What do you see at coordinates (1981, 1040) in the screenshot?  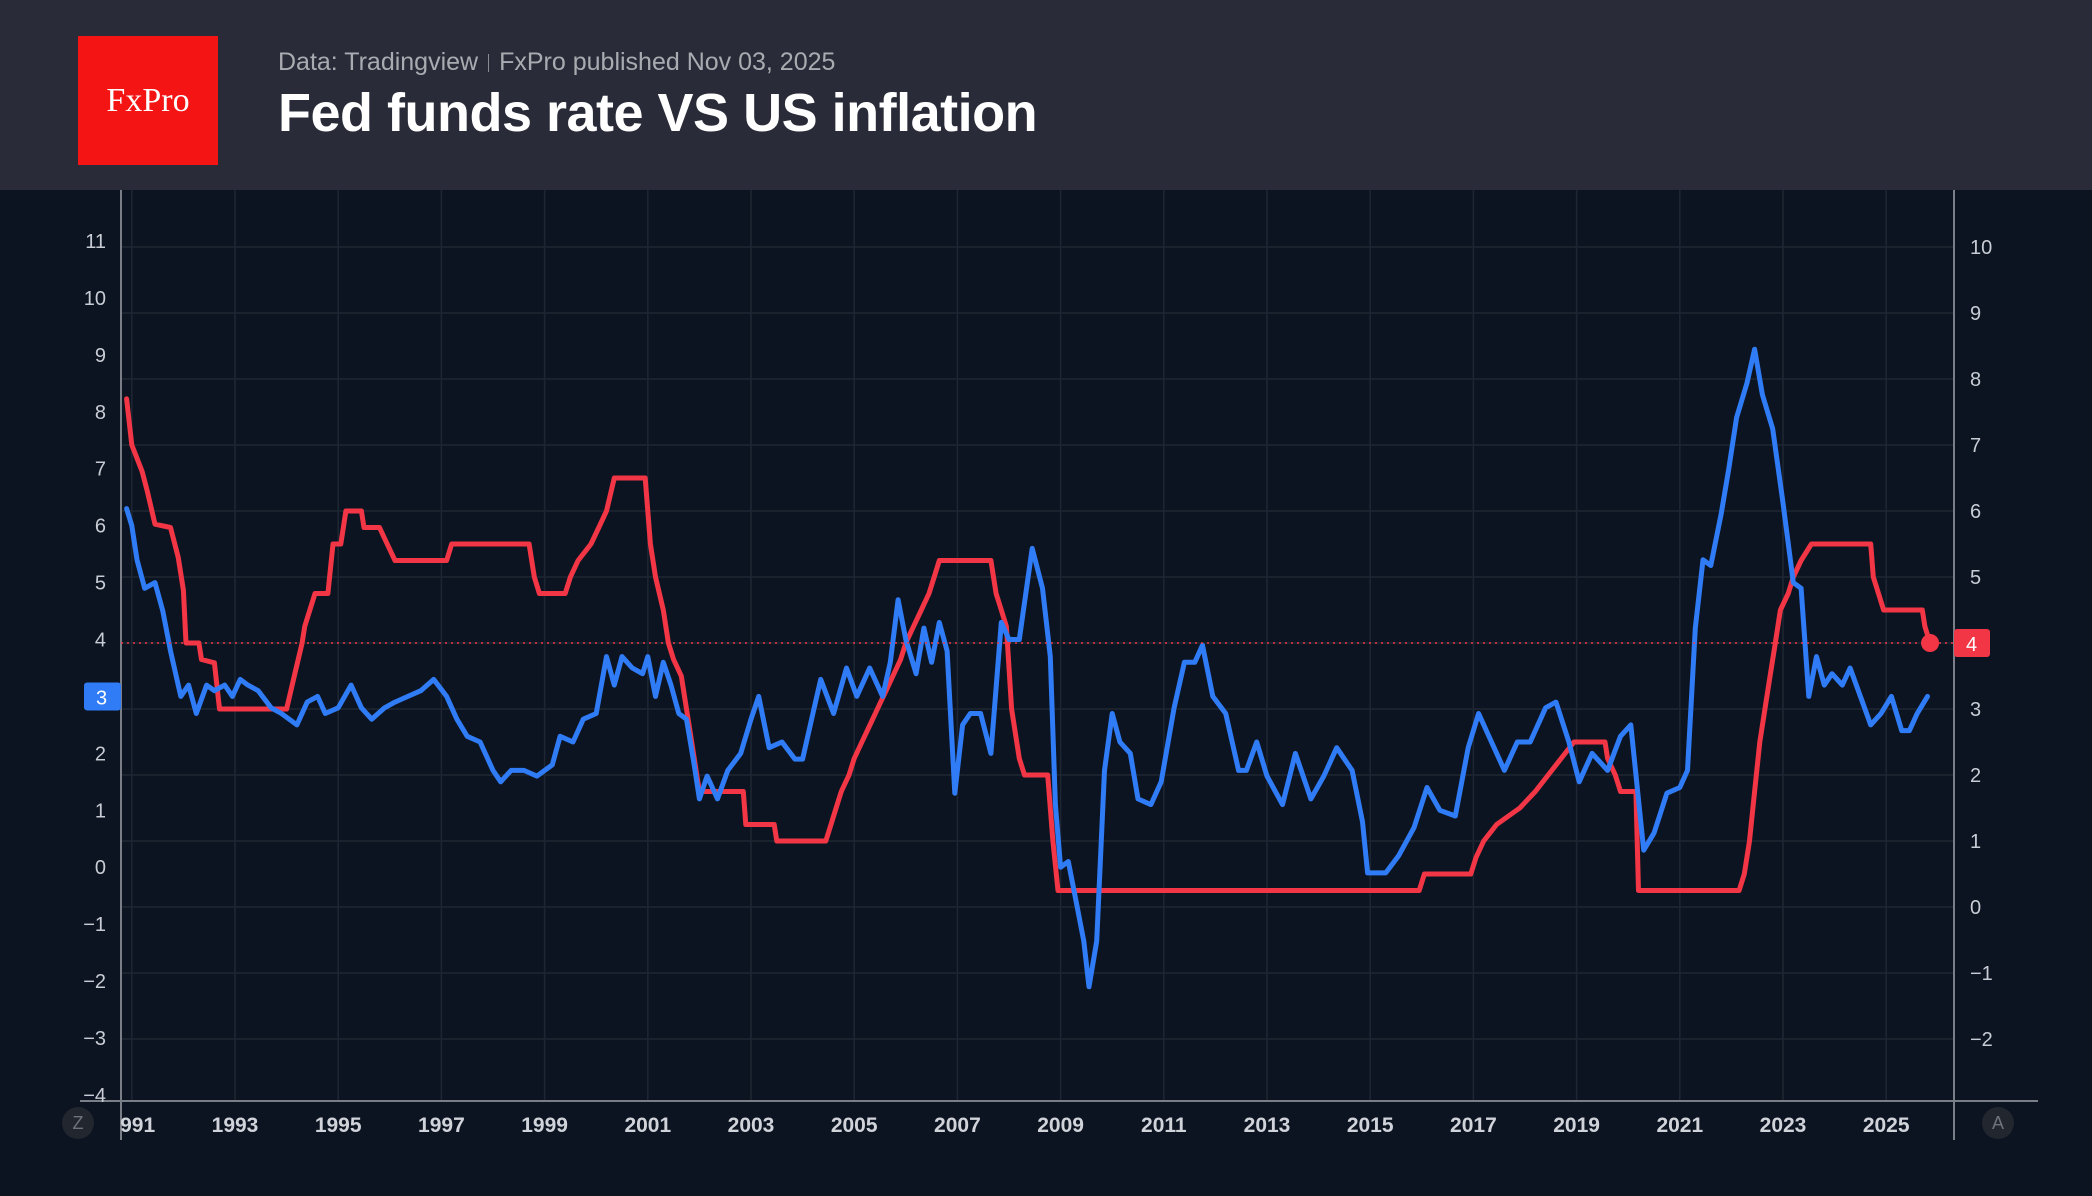 I see `right-axis-tick-label: −2` at bounding box center [1981, 1040].